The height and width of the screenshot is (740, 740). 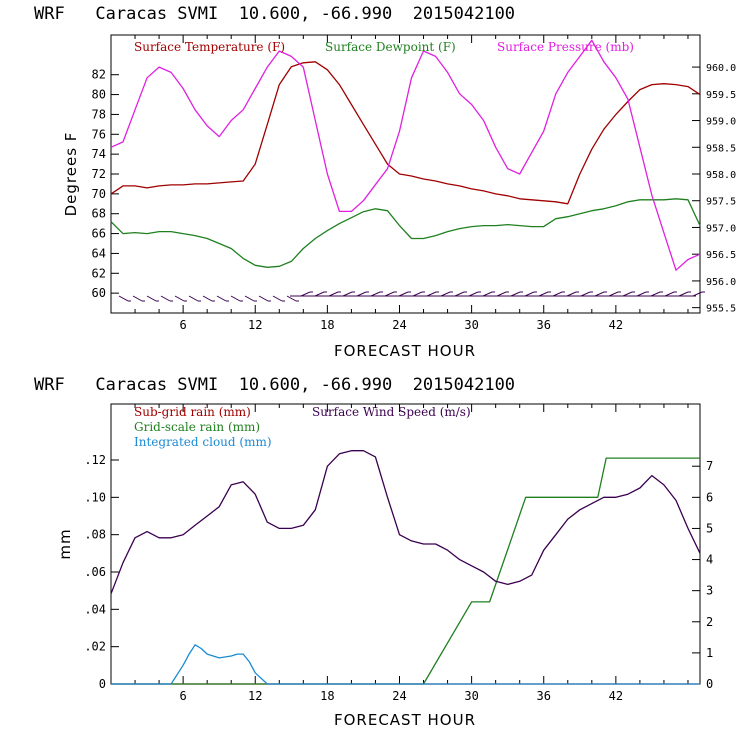 I want to click on top-y2-tick-label: 955.5, so click(x=721, y=309).